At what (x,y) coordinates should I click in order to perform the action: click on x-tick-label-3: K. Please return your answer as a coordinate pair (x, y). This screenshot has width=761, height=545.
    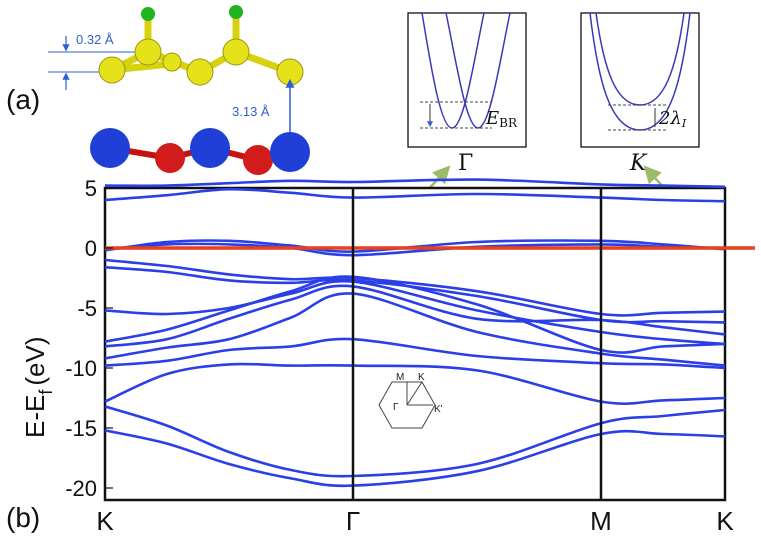
    Looking at the image, I should click on (725, 521).